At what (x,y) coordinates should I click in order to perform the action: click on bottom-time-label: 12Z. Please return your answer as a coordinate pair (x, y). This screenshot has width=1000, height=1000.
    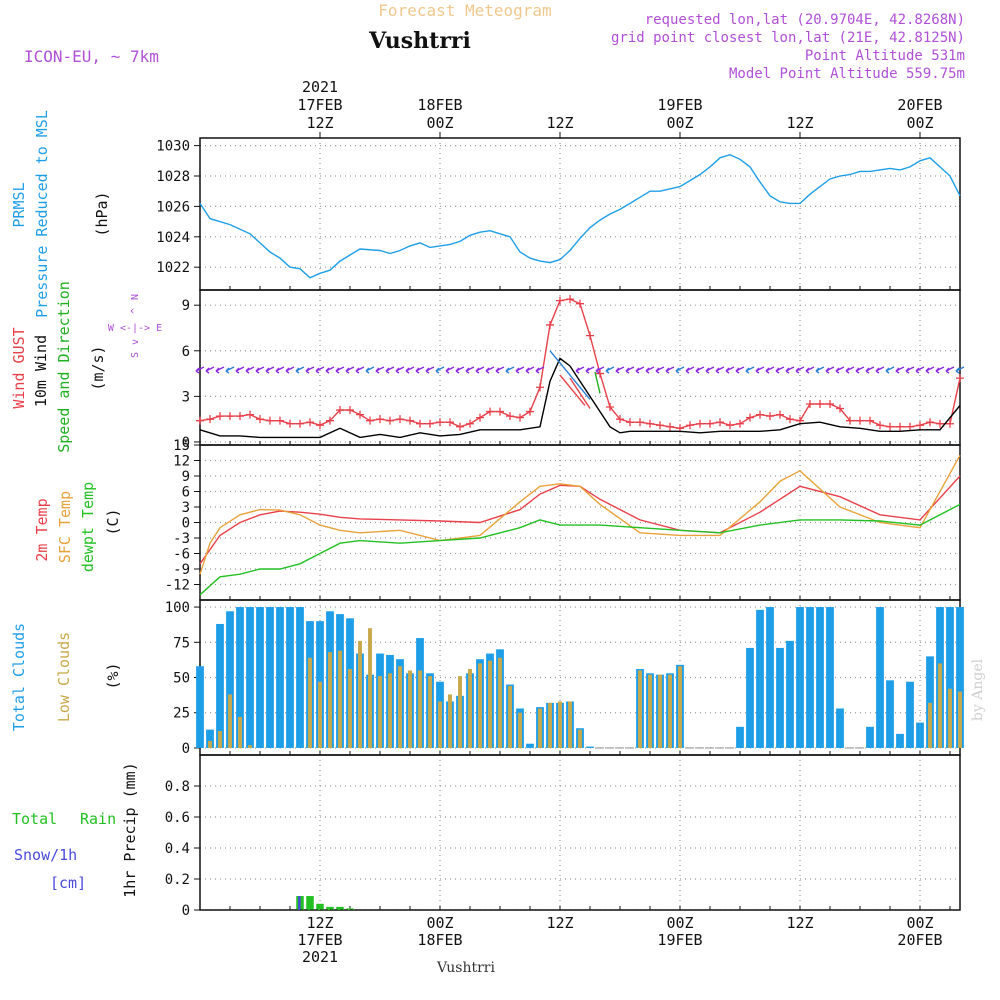
    Looking at the image, I should click on (559, 923).